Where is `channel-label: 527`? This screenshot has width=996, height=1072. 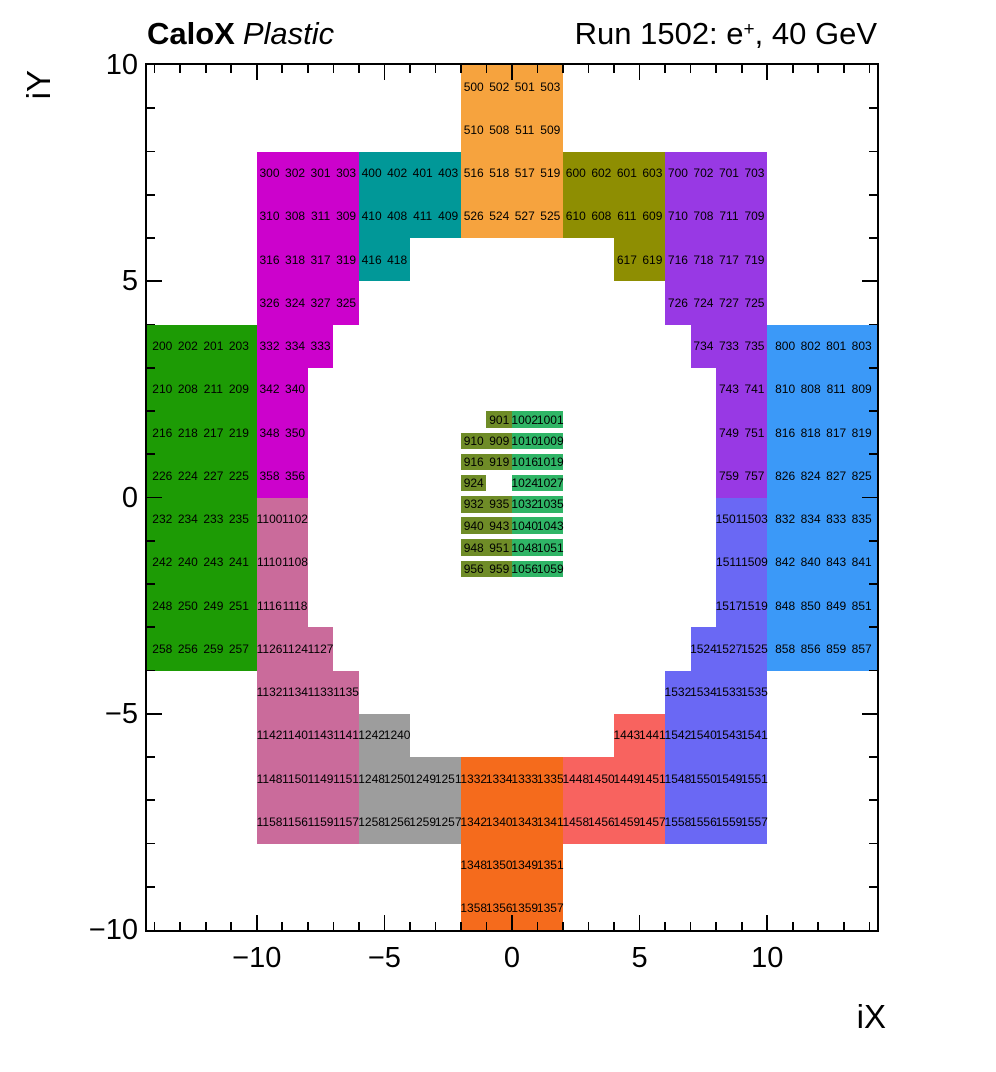
channel-label: 527 is located at coordinates (524, 216).